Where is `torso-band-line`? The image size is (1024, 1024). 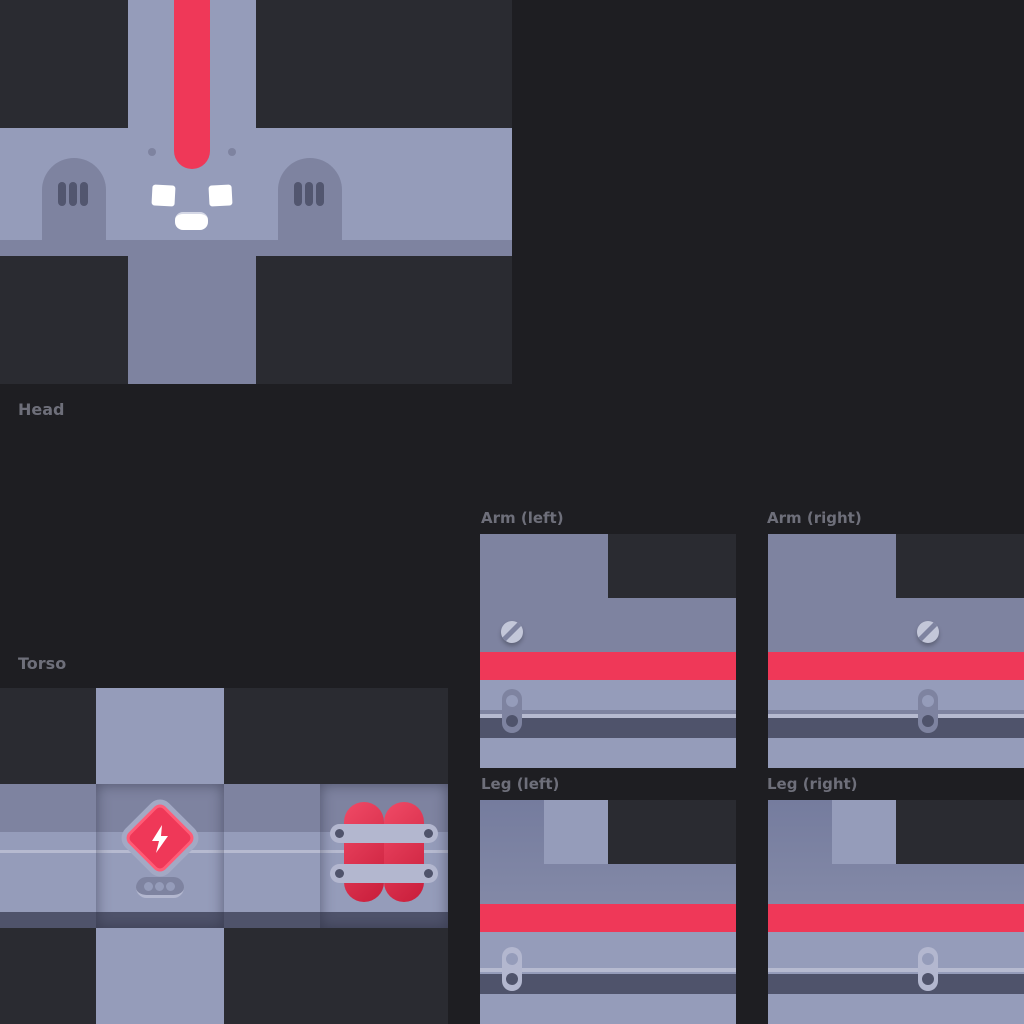 torso-band-line is located at coordinates (224, 851).